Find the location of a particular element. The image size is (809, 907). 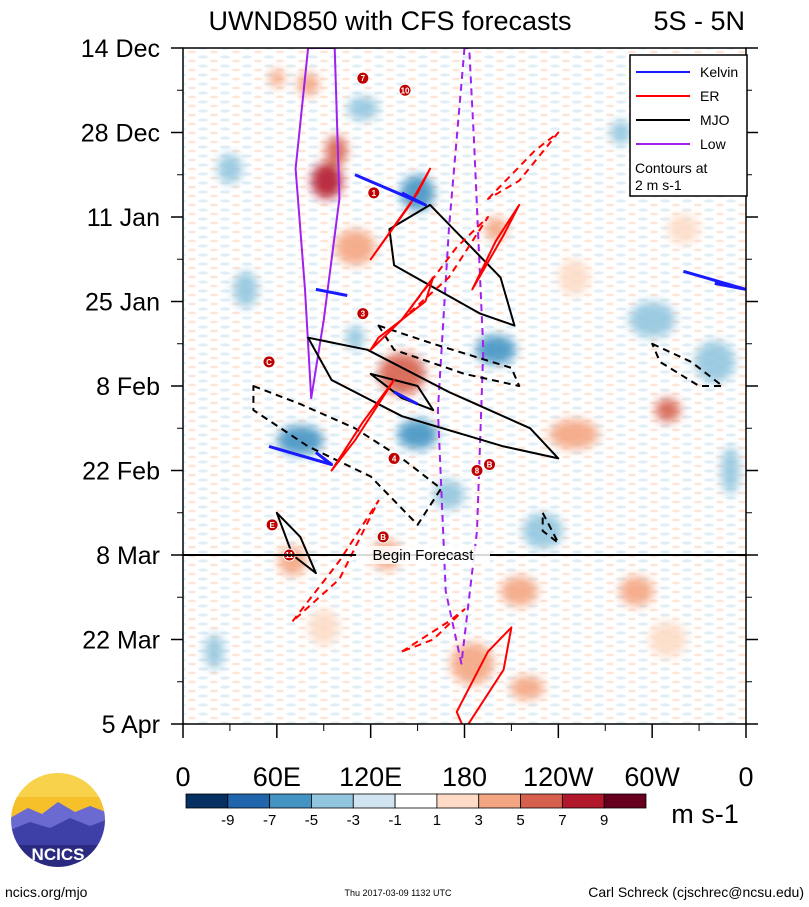

storm-marker-6: 8 is located at coordinates (477, 470).